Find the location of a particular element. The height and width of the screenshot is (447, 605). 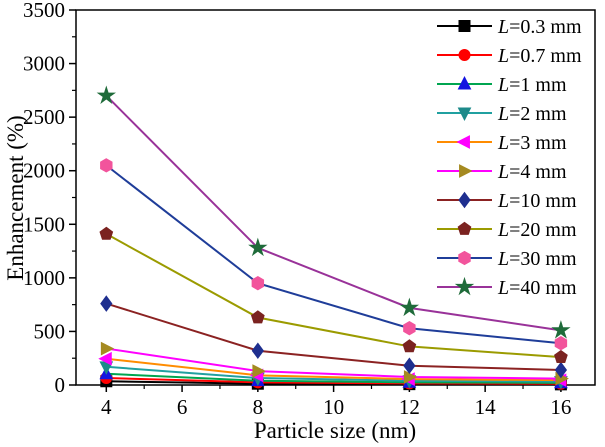

legend-item: L=1 mm is located at coordinates (502, 85).